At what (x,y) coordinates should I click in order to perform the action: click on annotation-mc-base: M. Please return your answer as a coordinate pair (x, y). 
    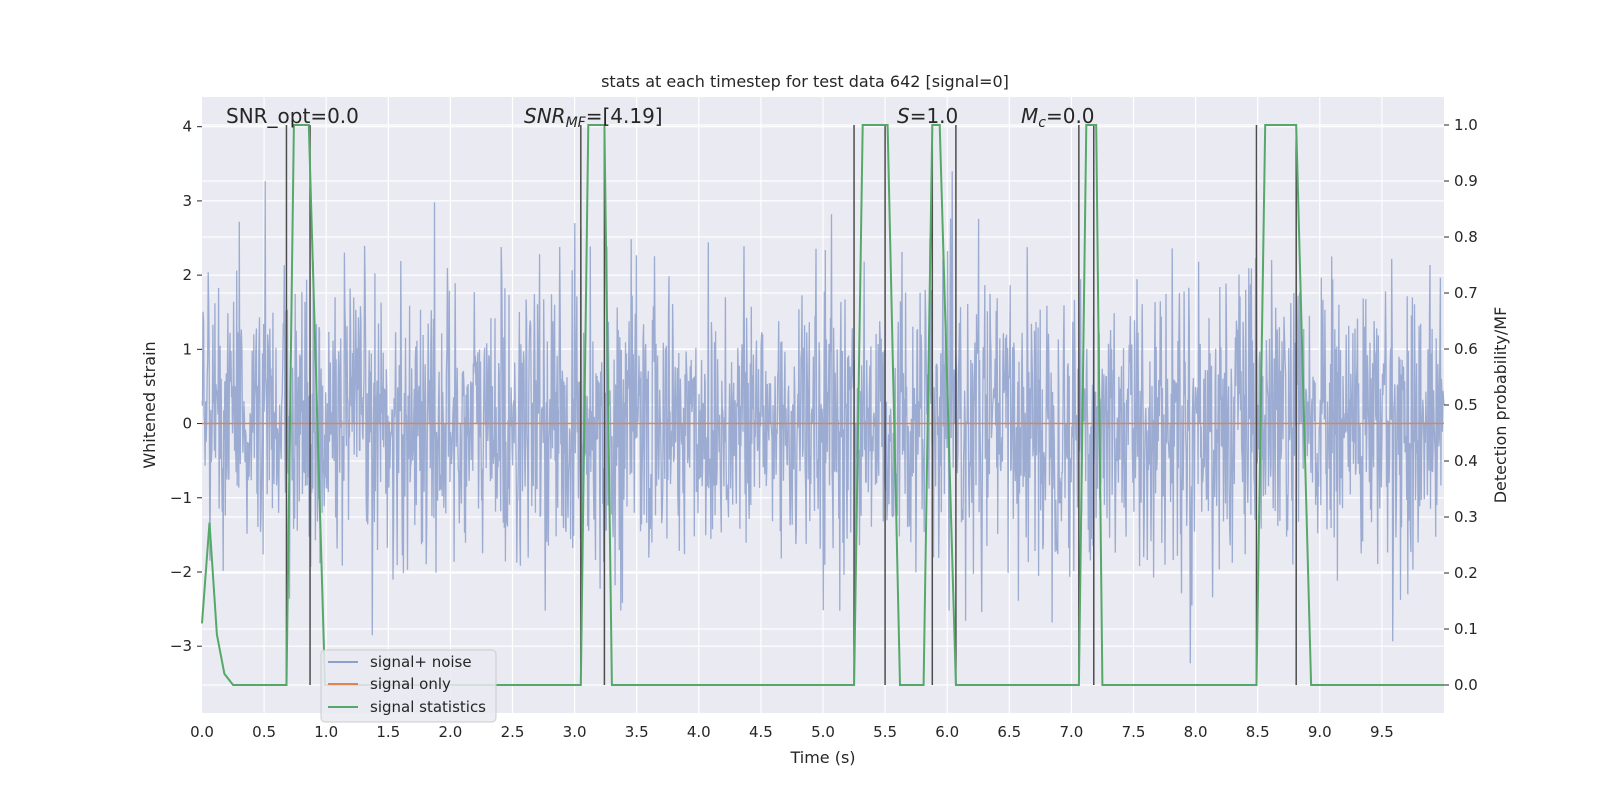
    Looking at the image, I should click on (1029, 116).